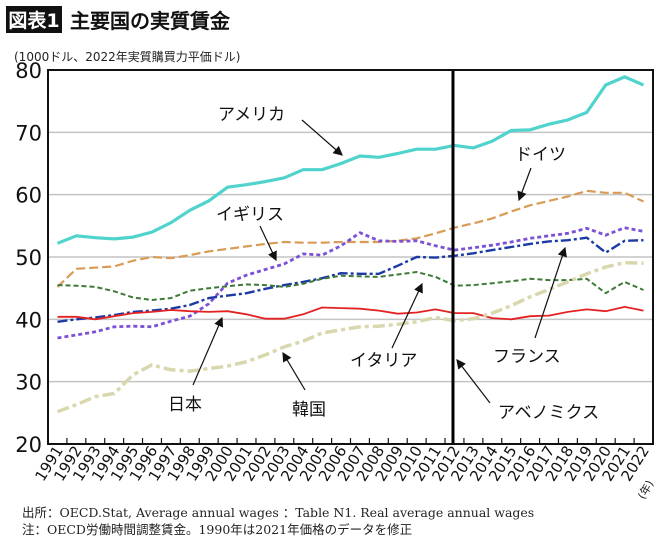 This screenshot has width=670, height=551. I want to click on figure-tag: 図表1, so click(33, 20).